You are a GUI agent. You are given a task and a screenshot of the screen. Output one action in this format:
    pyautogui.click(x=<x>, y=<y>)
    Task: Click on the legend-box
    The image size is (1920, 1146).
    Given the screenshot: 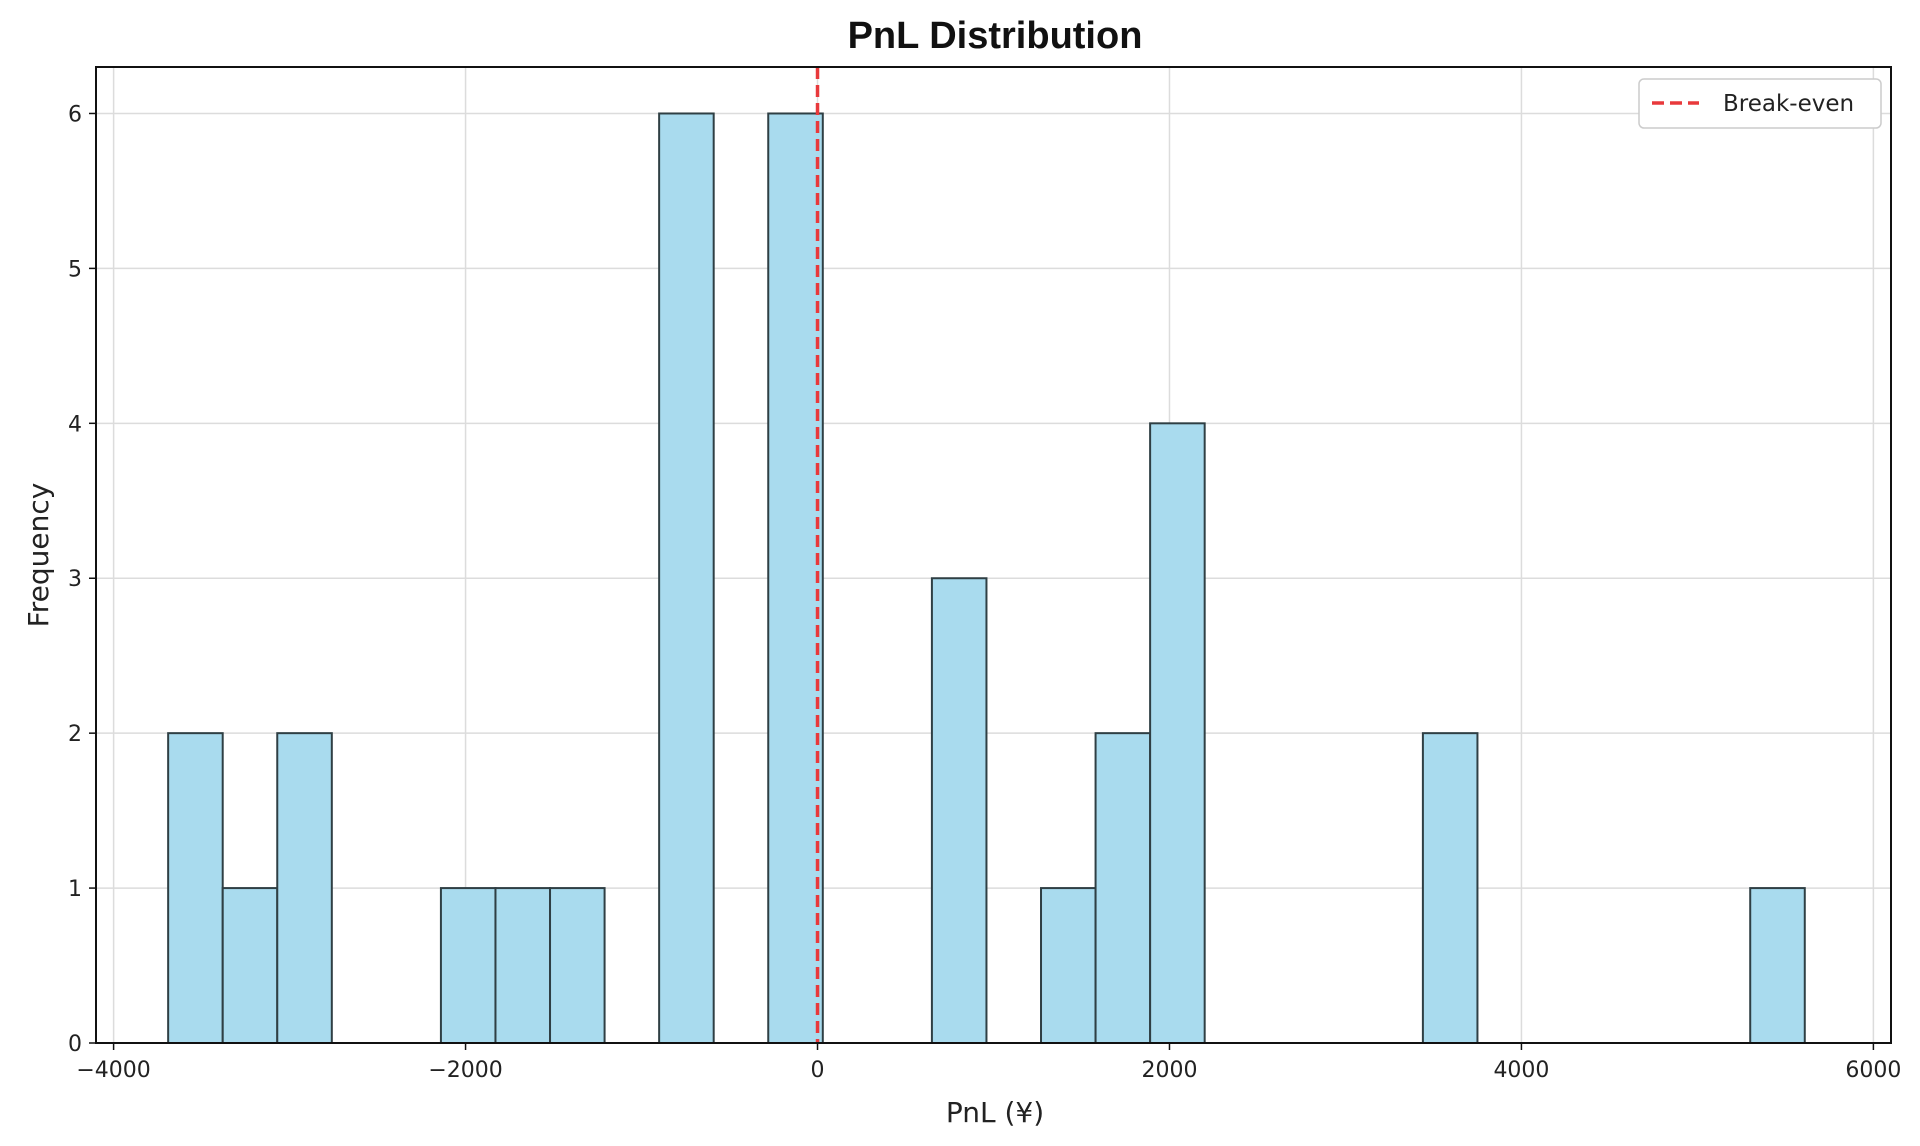 What is the action you would take?
    pyautogui.click(x=1760, y=103)
    